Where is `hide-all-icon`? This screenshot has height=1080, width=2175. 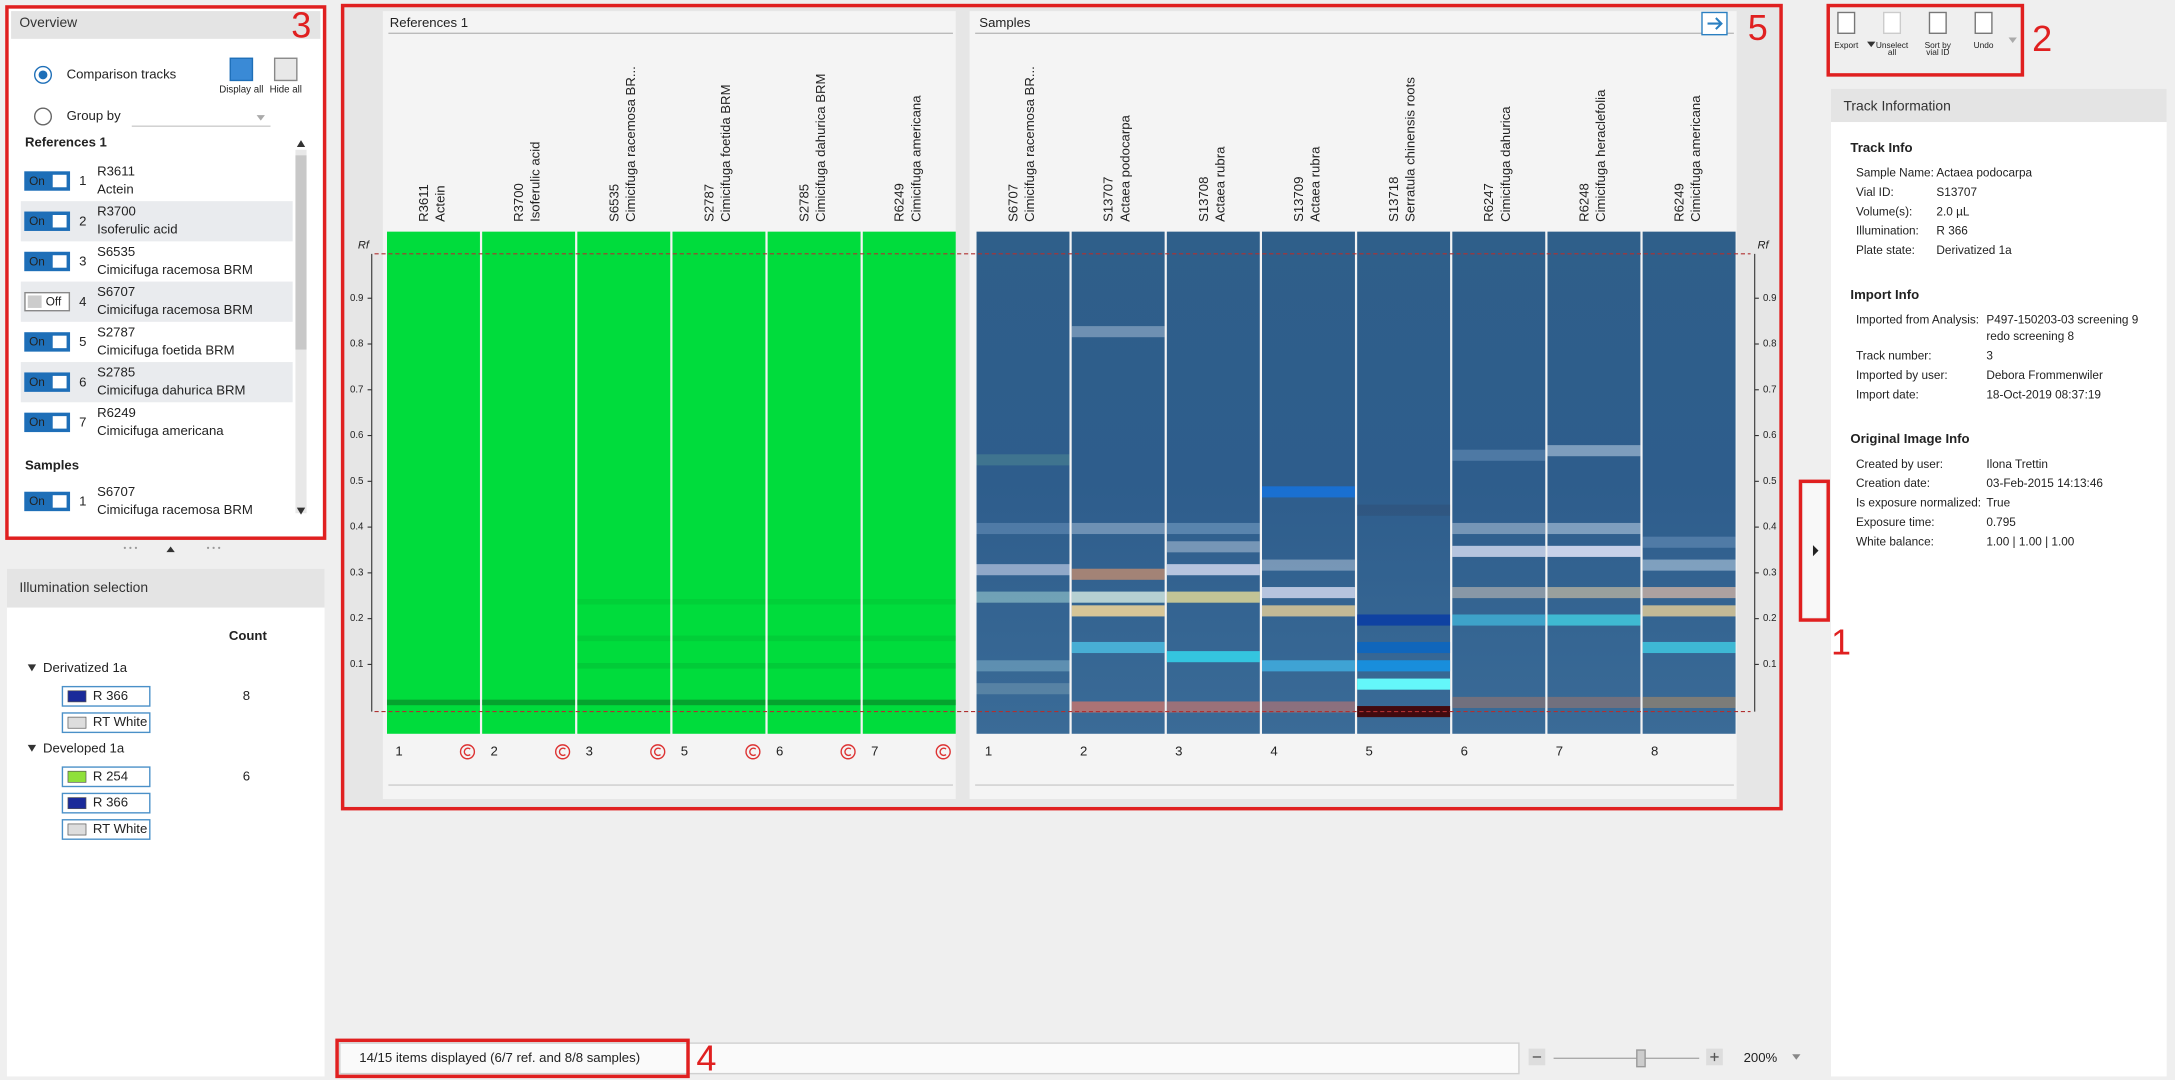
hide-all-icon is located at coordinates (285, 69).